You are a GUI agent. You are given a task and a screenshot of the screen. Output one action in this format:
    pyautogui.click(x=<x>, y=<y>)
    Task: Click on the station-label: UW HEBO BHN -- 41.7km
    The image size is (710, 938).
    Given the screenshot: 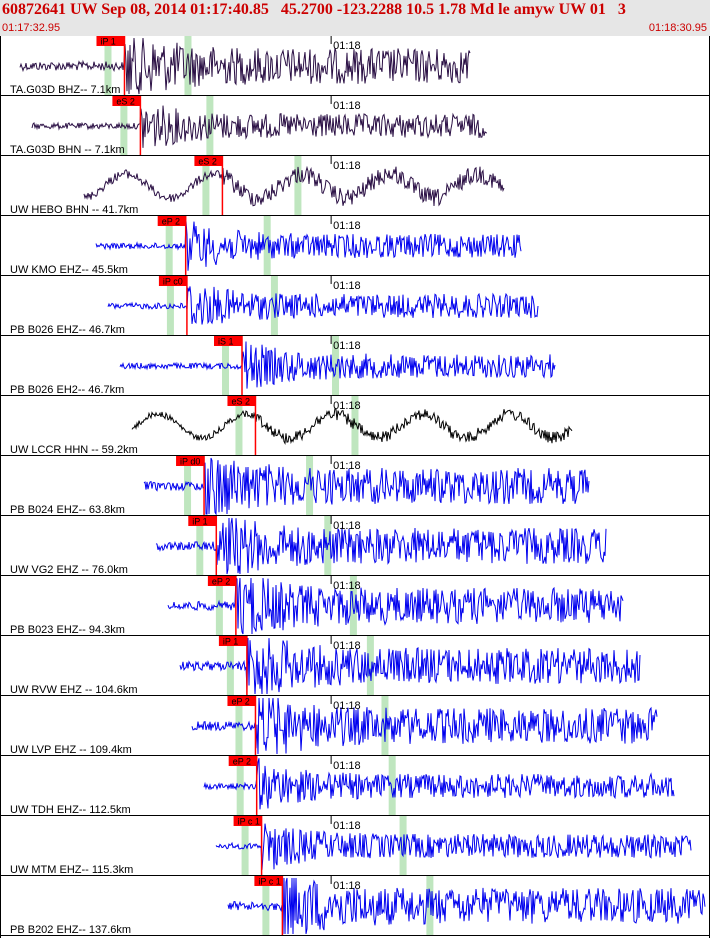 What is the action you would take?
    pyautogui.click(x=74, y=210)
    